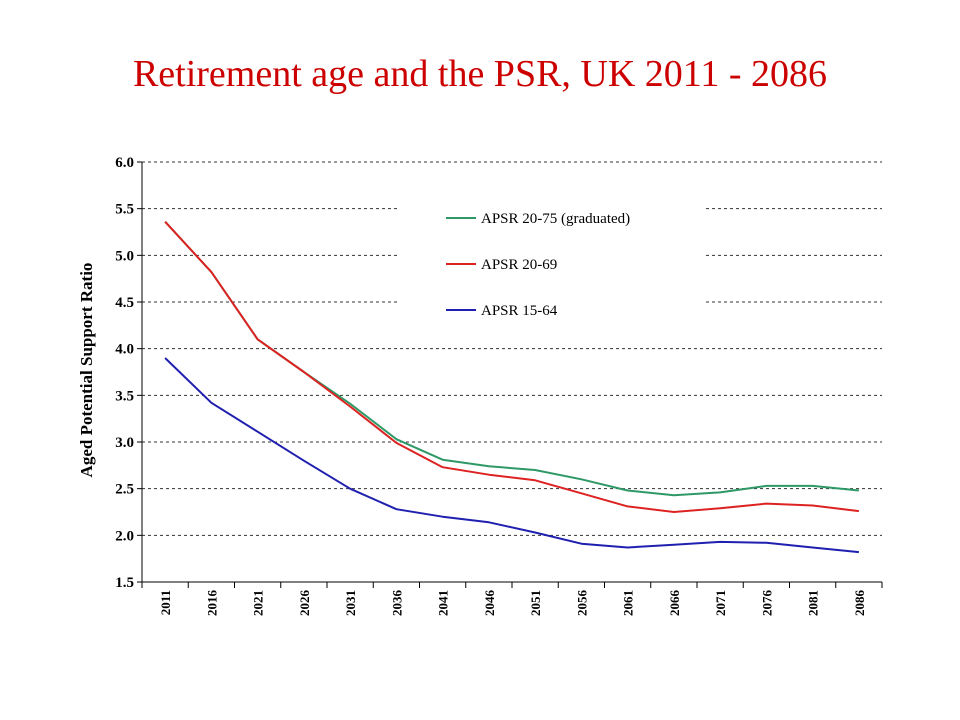 Image resolution: width=960 pixels, height=720 pixels. I want to click on x-tick-label: 2071, so click(720, 603).